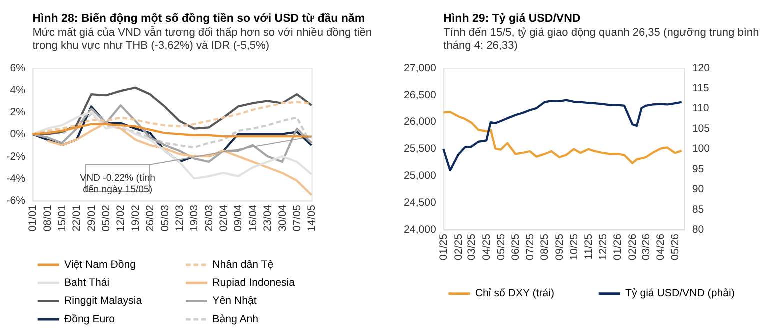 This screenshot has height=335, width=766. What do you see at coordinates (698, 169) in the screenshot?
I see `y2-tick-label: 95` at bounding box center [698, 169].